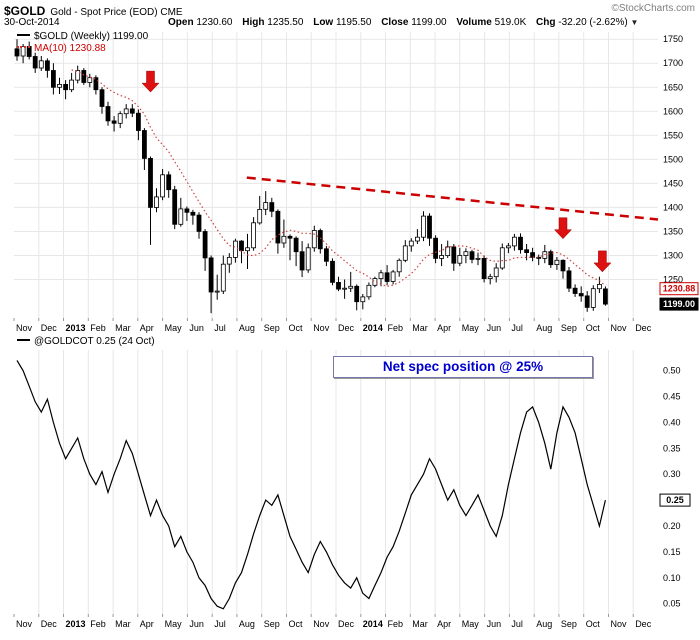 This screenshot has height=640, width=700. I want to click on low-label: Low, so click(323, 22).